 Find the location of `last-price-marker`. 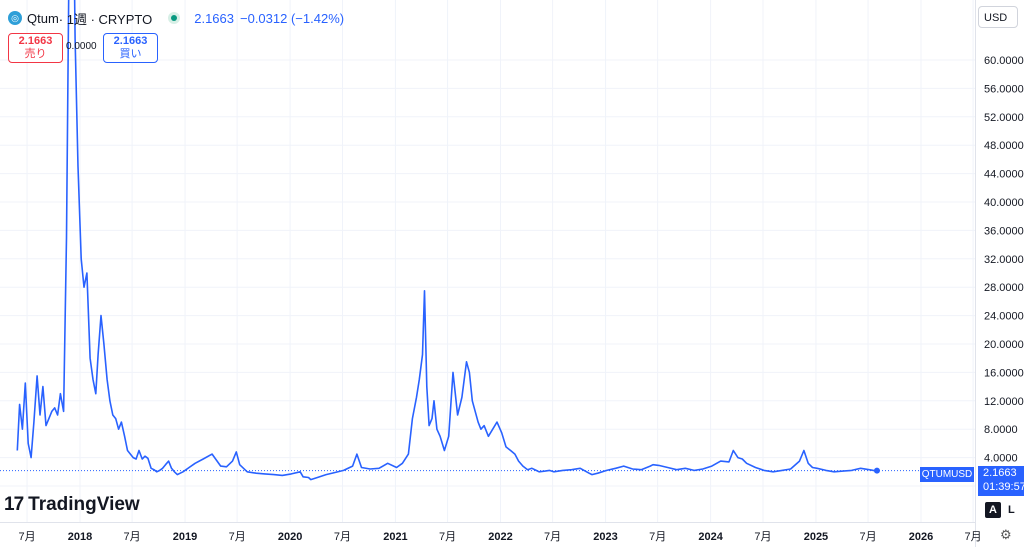

last-price-marker is located at coordinates (876, 470).